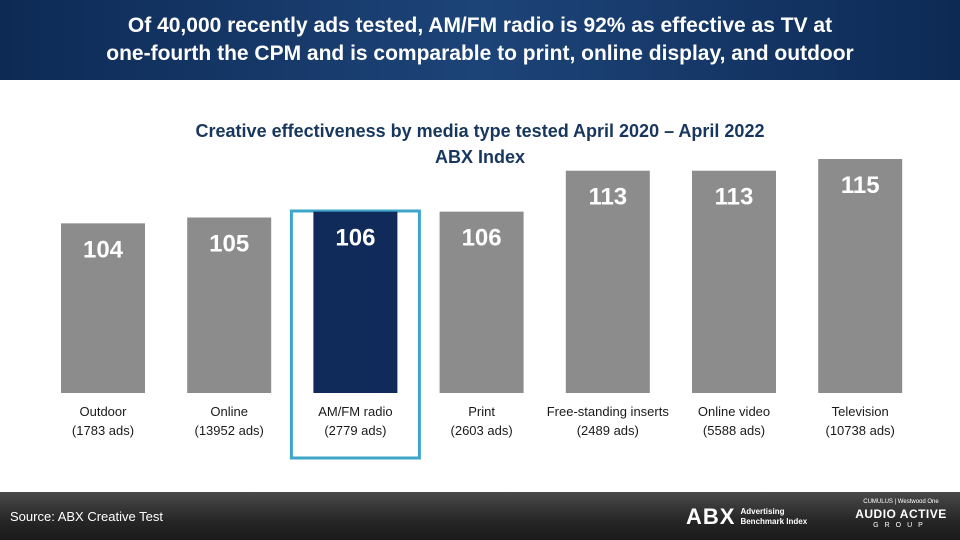 This screenshot has height=540, width=960. Describe the element at coordinates (608, 411) in the screenshot. I see `category-label: Free-standing inserts` at that location.